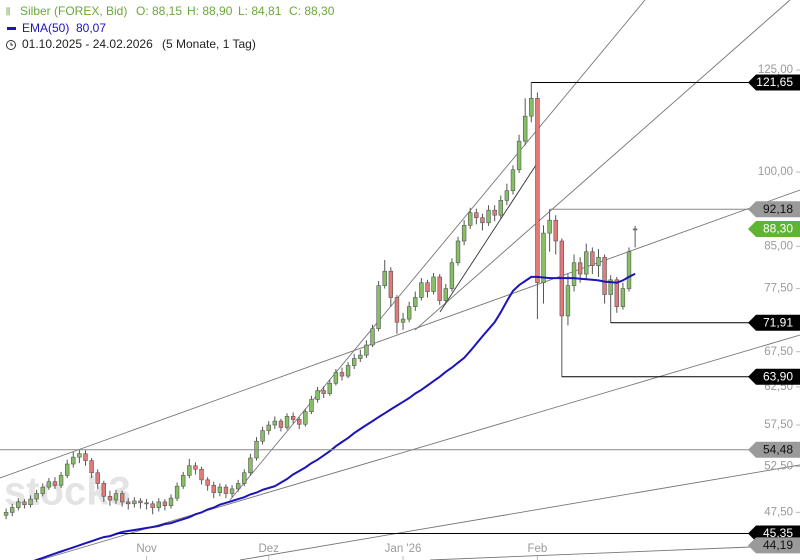 This screenshot has height=560, width=800. Describe the element at coordinates (778, 376) in the screenshot. I see `price-label: 63,90` at that location.